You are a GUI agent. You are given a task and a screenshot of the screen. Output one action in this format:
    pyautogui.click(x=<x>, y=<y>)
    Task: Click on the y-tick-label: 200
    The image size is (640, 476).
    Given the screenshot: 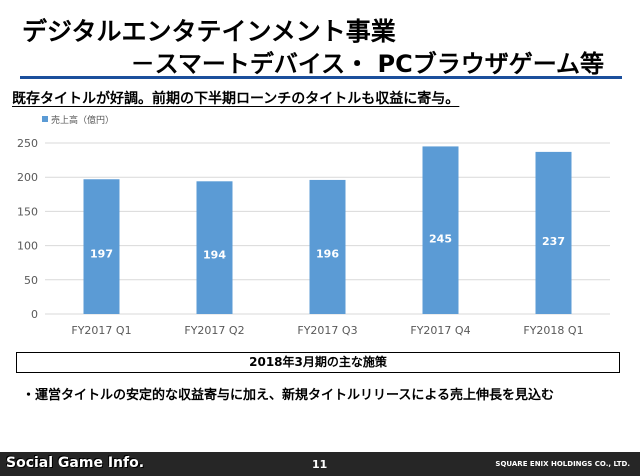 What is the action you would take?
    pyautogui.click(x=27, y=177)
    